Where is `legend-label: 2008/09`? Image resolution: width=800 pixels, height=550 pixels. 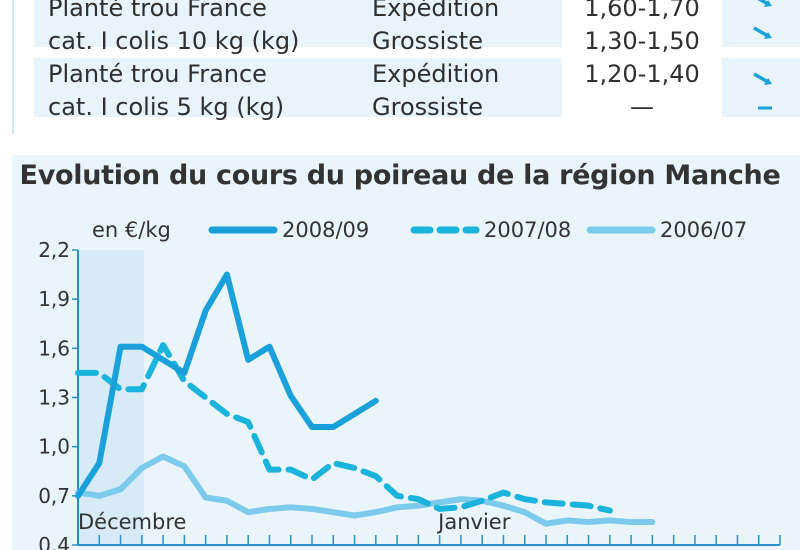
legend-label: 2008/09 is located at coordinates (325, 230).